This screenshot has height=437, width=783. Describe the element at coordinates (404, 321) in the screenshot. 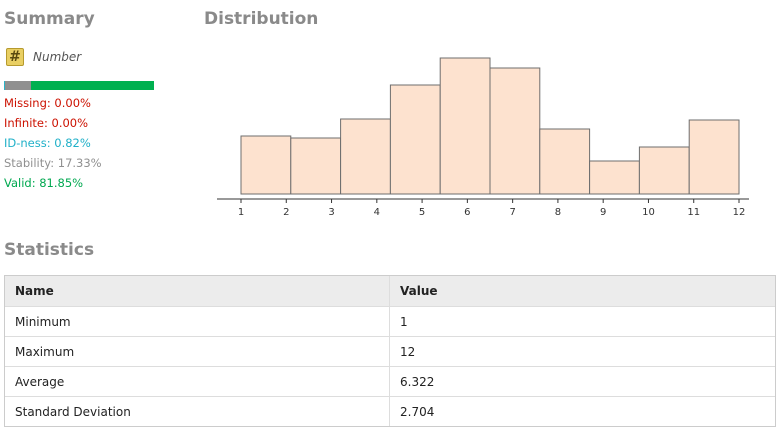

I see `stat-value-cell: 1` at that location.